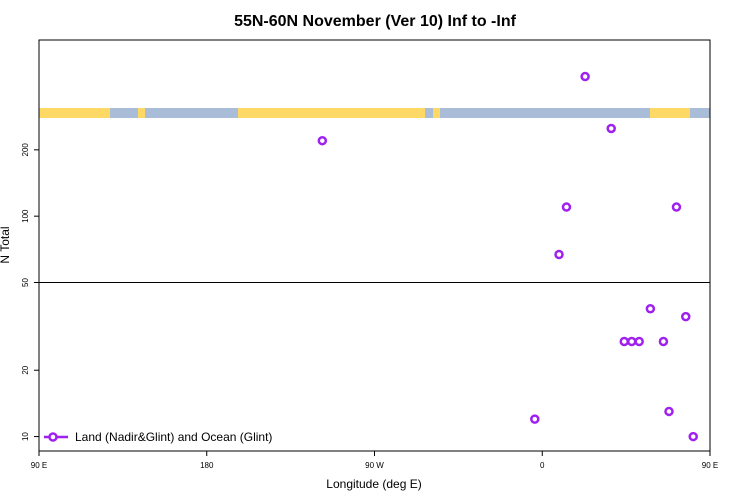 This screenshot has width=750, height=500. I want to click on y-axis: 10 20 50 100 200, so click(30, 292).